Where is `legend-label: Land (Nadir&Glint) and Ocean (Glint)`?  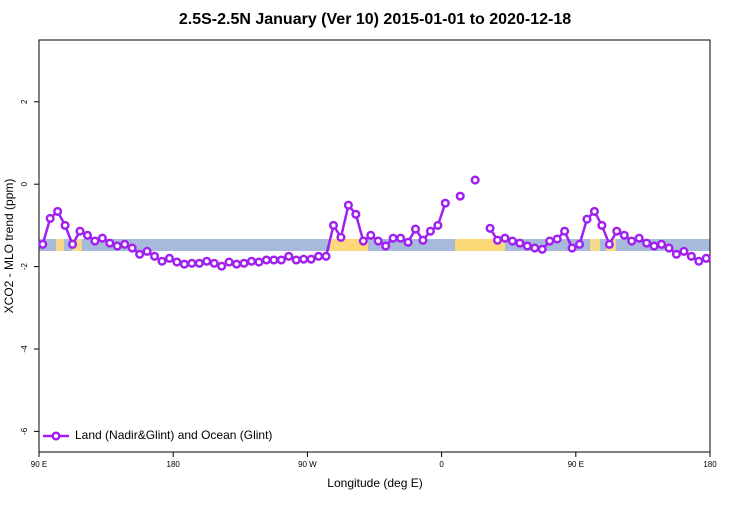
legend-label: Land (Nadir&Glint) and Ocean (Glint) is located at coordinates (173, 435).